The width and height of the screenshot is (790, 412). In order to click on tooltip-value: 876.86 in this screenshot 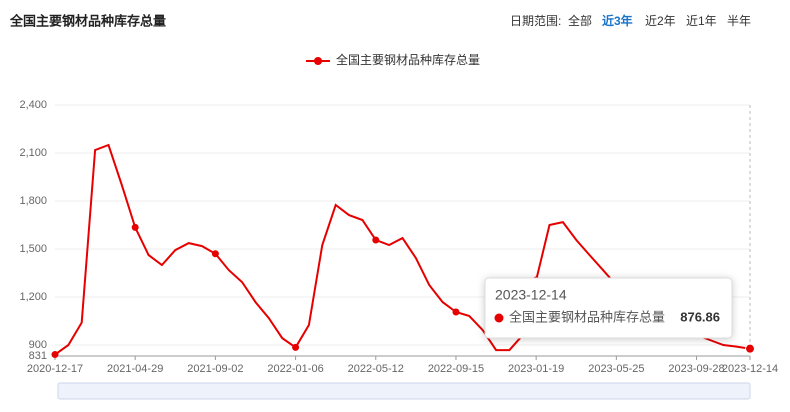, I will do `click(700, 316)`.